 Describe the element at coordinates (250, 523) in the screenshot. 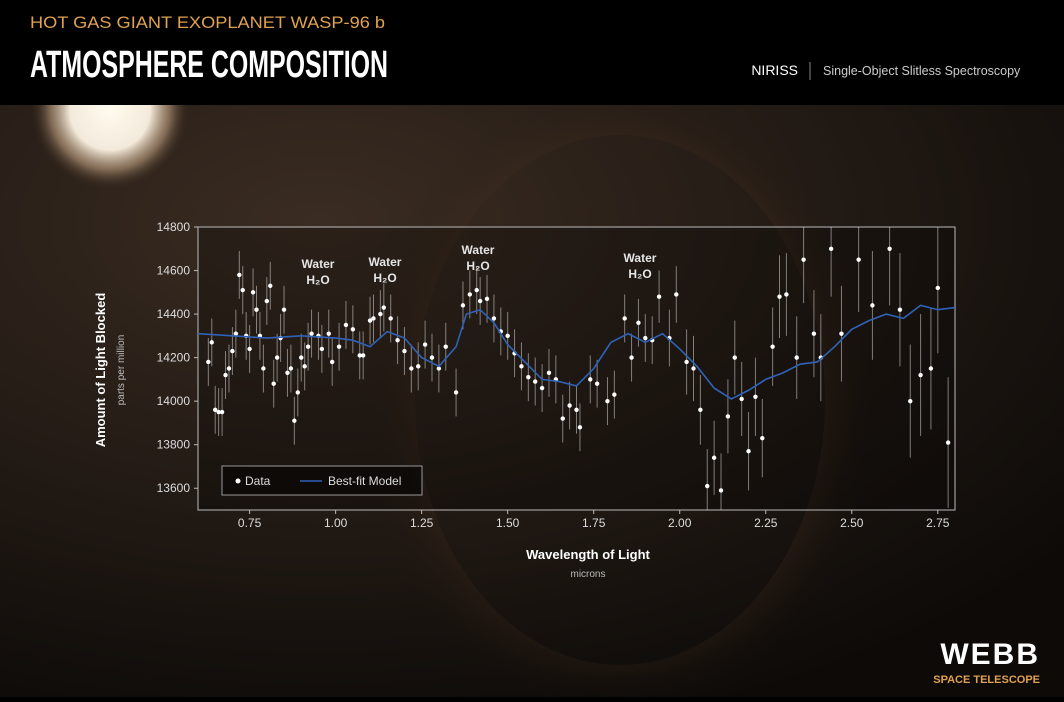

I see `x-tick-label: 0.75` at that location.